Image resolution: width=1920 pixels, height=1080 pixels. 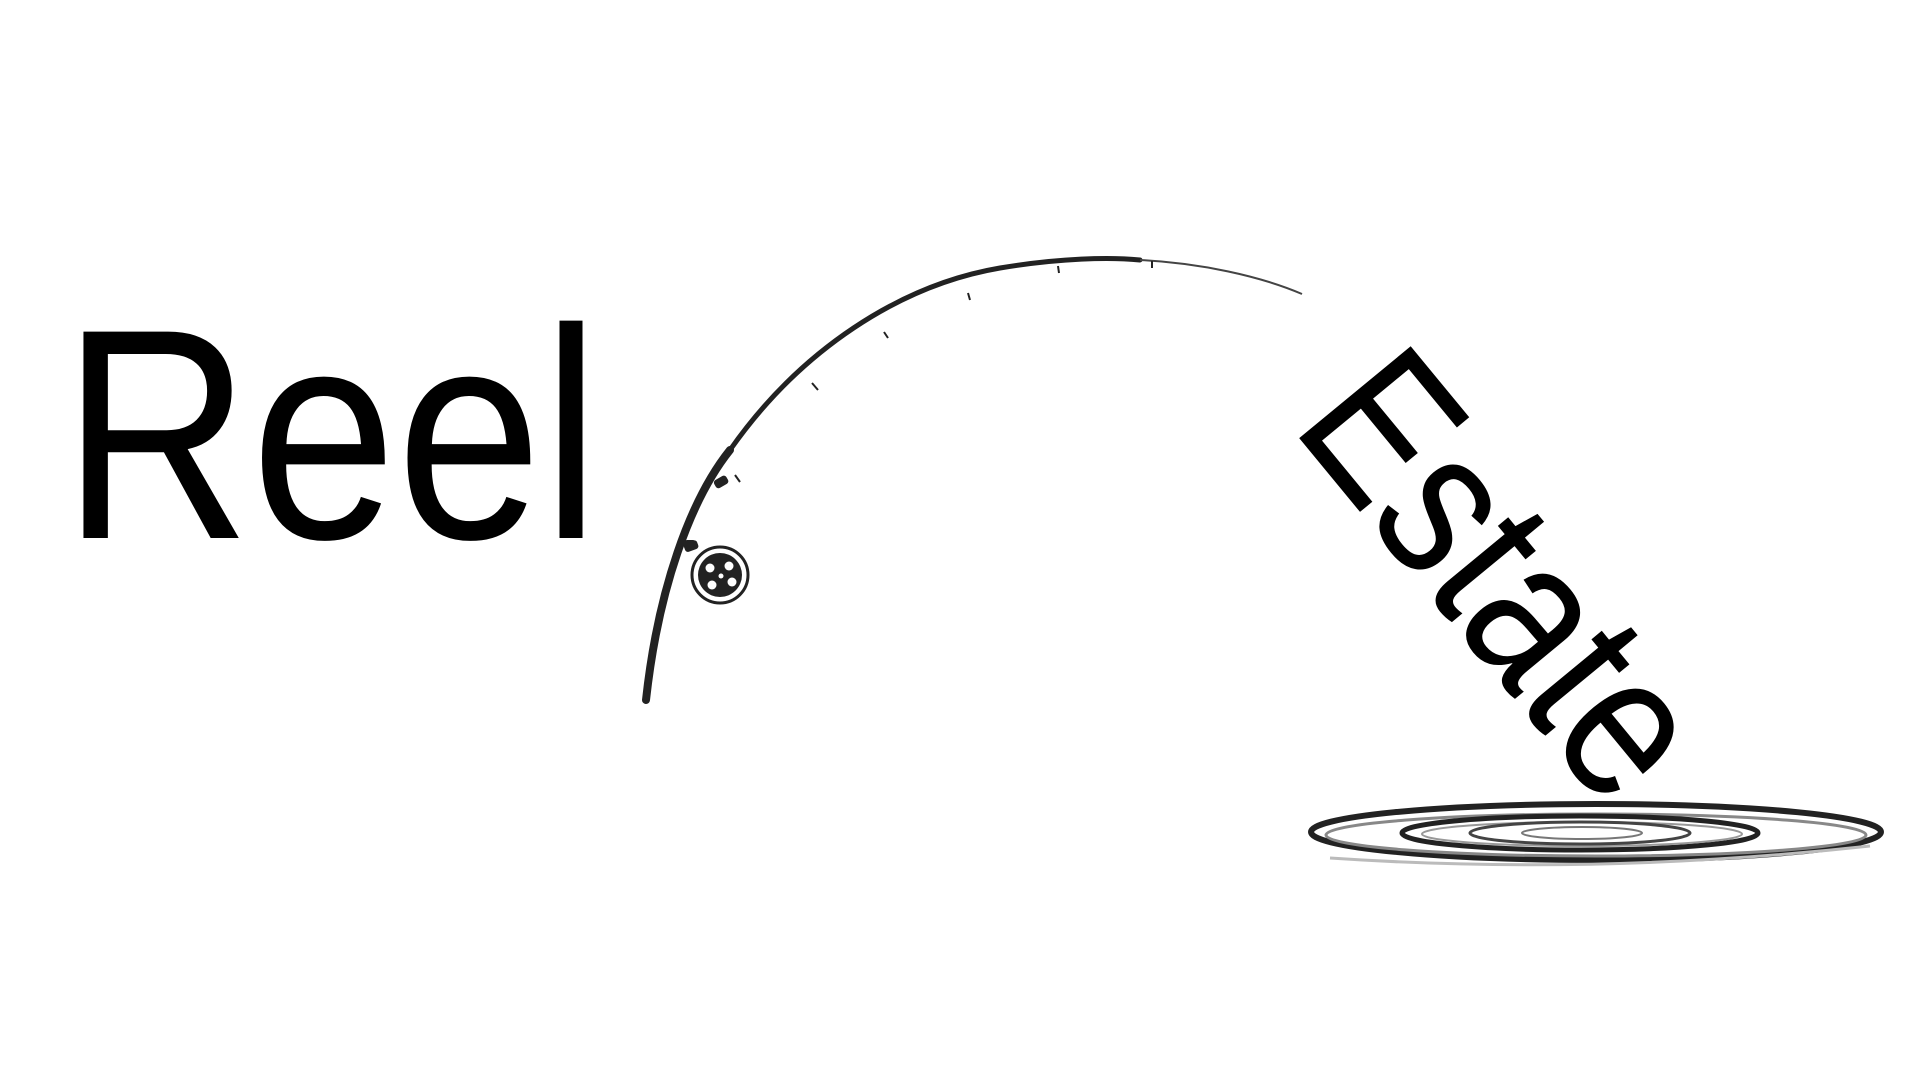 I want to click on fishing-rod, so click(x=972, y=480).